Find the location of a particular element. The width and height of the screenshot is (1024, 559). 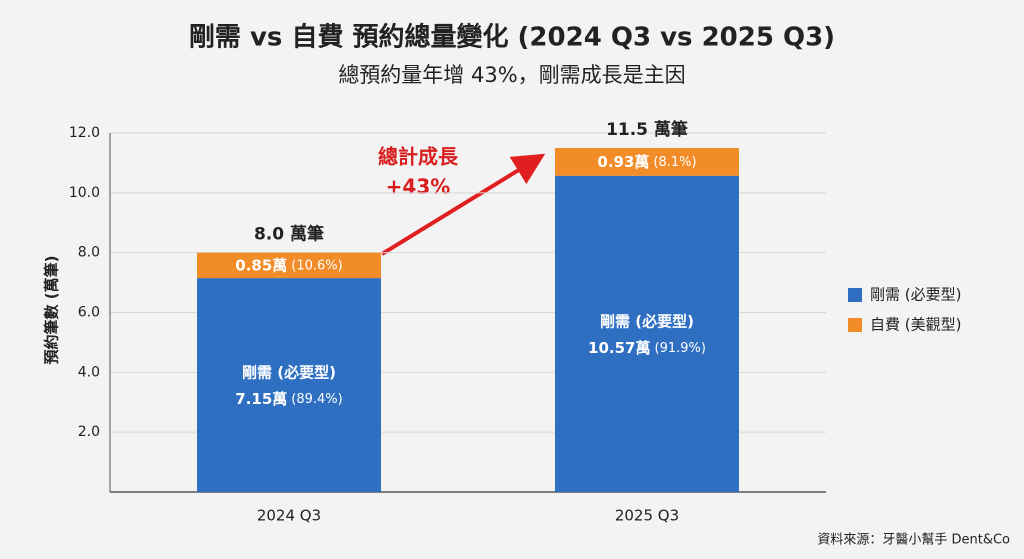

legend-label: 自費 (美觀型) is located at coordinates (915, 325).